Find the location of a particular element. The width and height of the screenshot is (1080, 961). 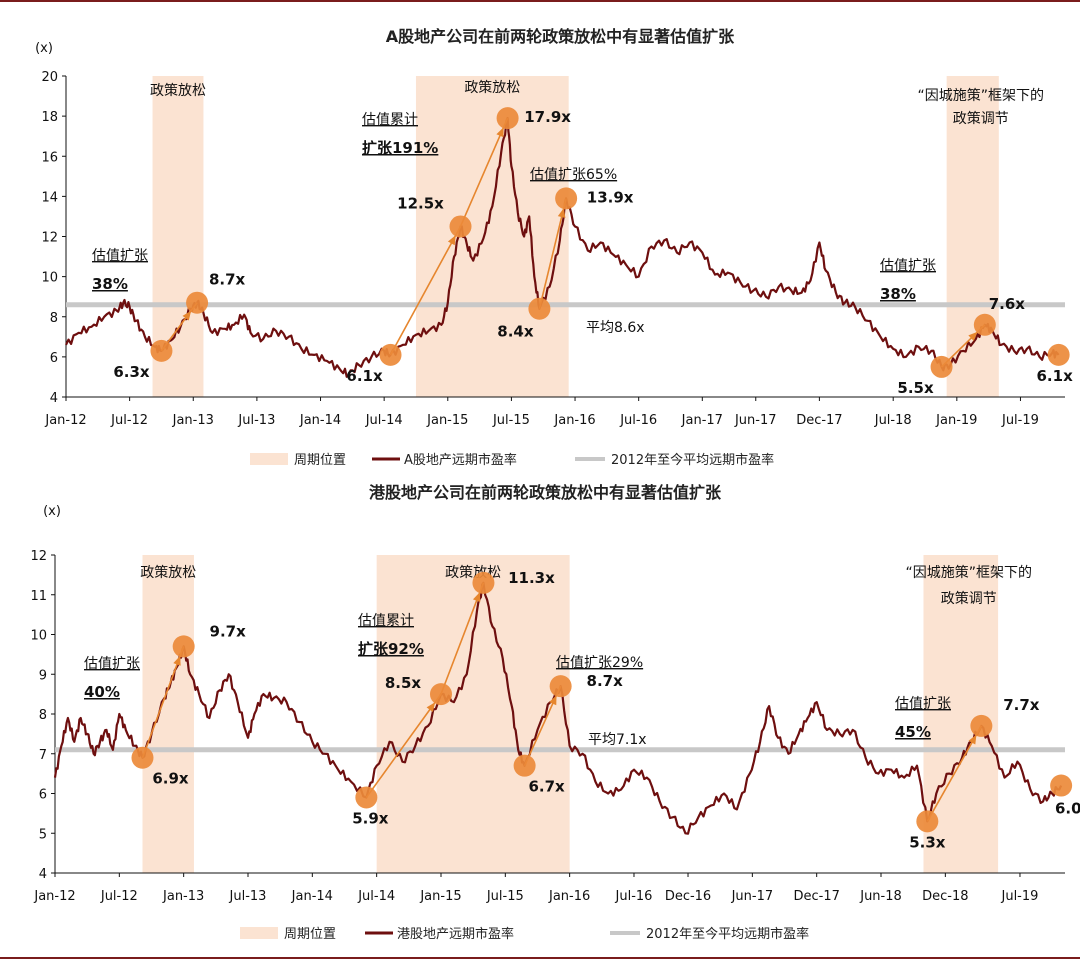

expansion-annotation-line2: 45% is located at coordinates (913, 732).